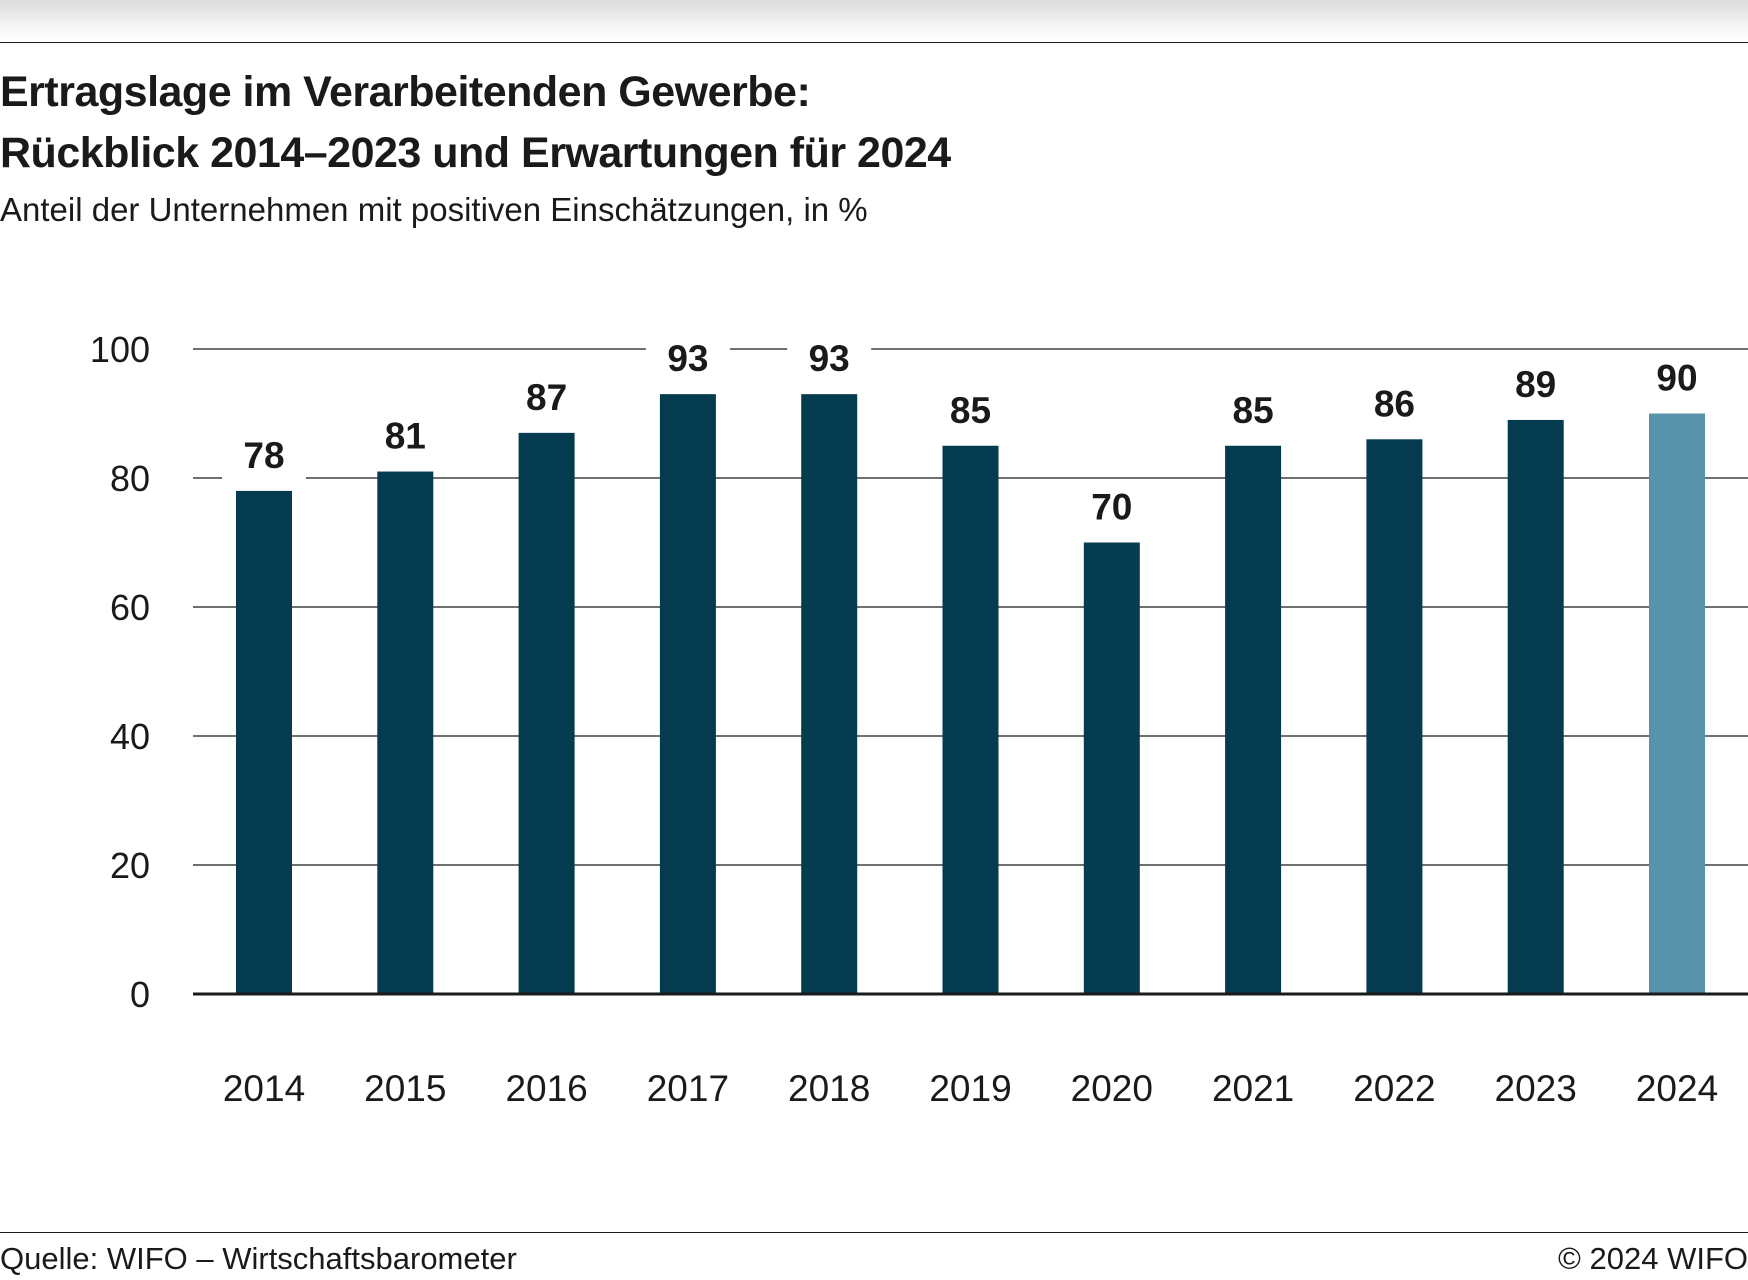 The width and height of the screenshot is (1748, 1280). I want to click on y-tick-label: 80, so click(130, 478).